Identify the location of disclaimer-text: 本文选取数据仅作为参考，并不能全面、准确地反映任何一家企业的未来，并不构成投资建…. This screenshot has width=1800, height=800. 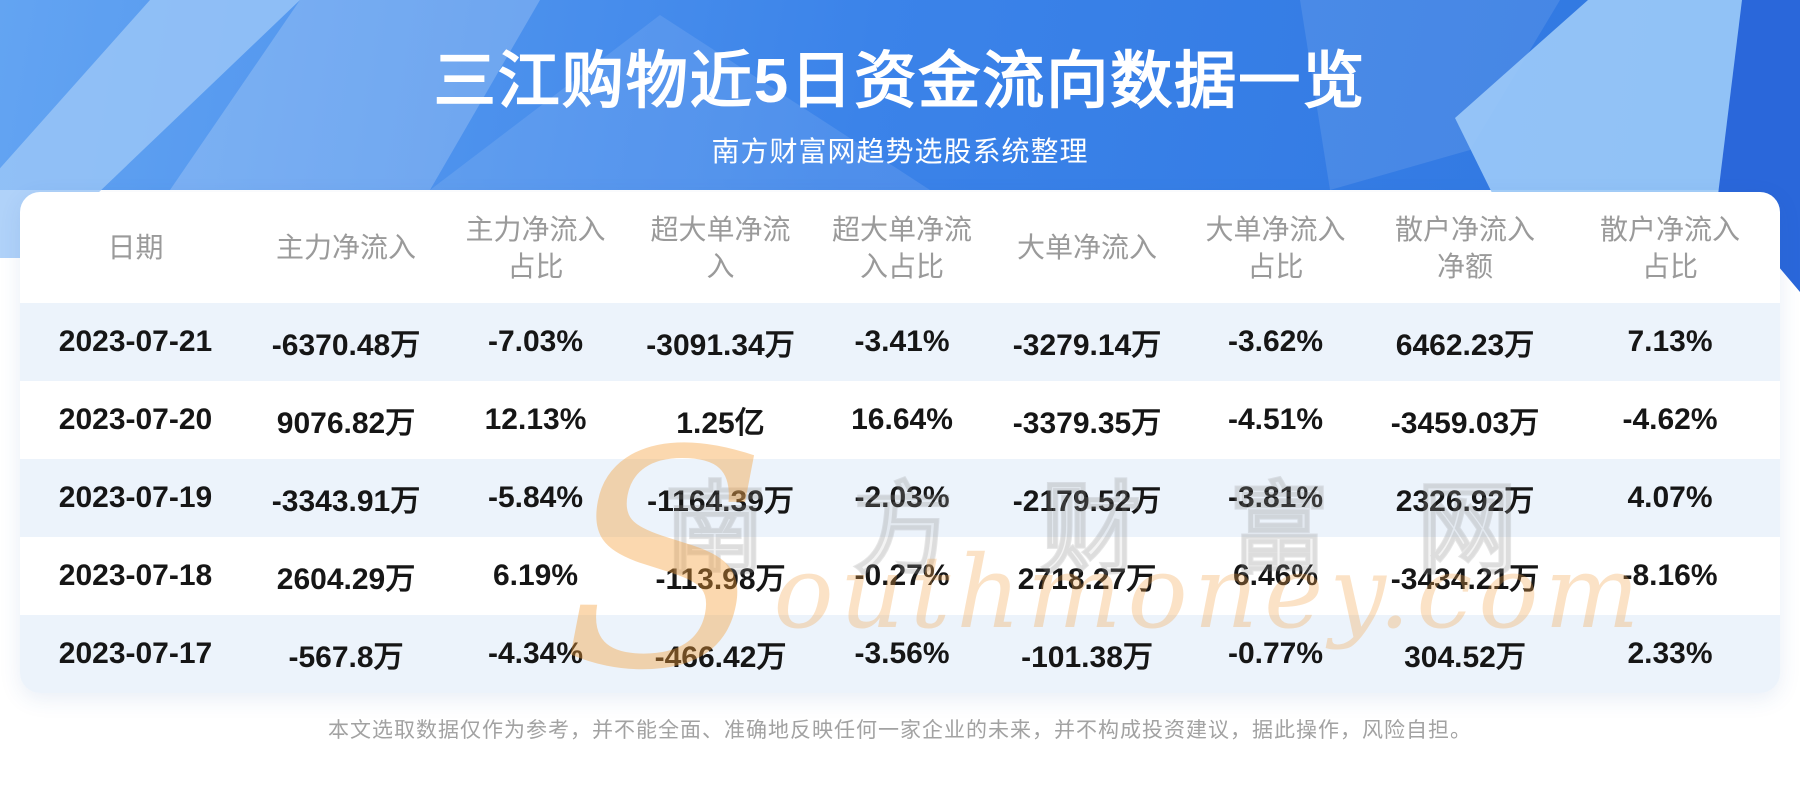
(900, 730).